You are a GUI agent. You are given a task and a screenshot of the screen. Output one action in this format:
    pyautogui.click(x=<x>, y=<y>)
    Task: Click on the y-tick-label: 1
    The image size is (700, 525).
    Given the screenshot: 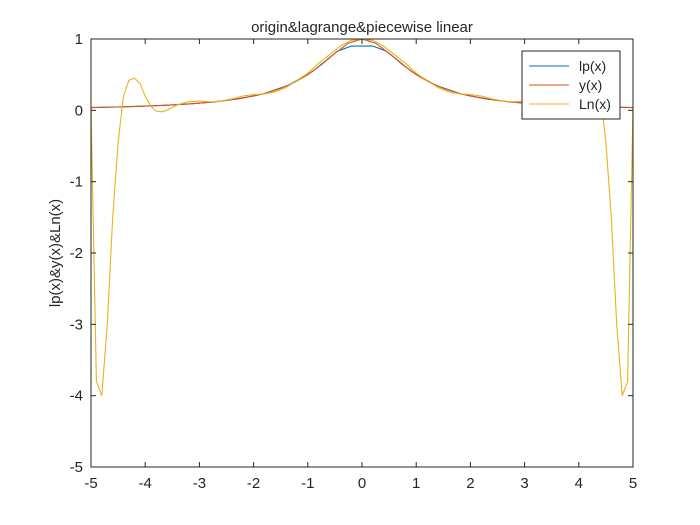 What is the action you would take?
    pyautogui.click(x=79, y=39)
    